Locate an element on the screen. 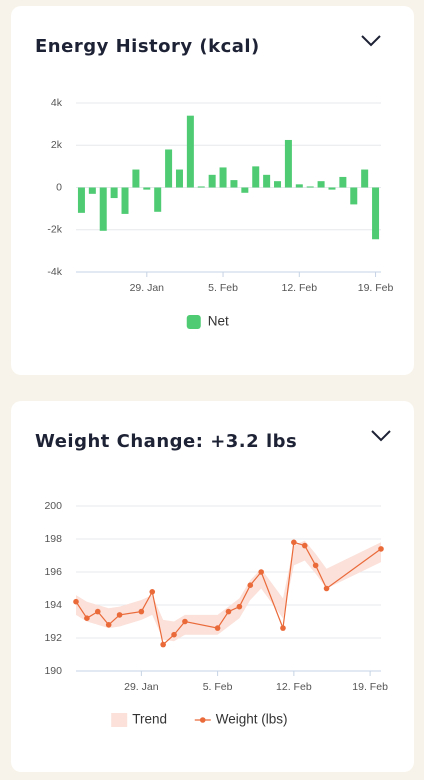 The height and width of the screenshot is (780, 424). y-tick-label: 190 is located at coordinates (53, 671).